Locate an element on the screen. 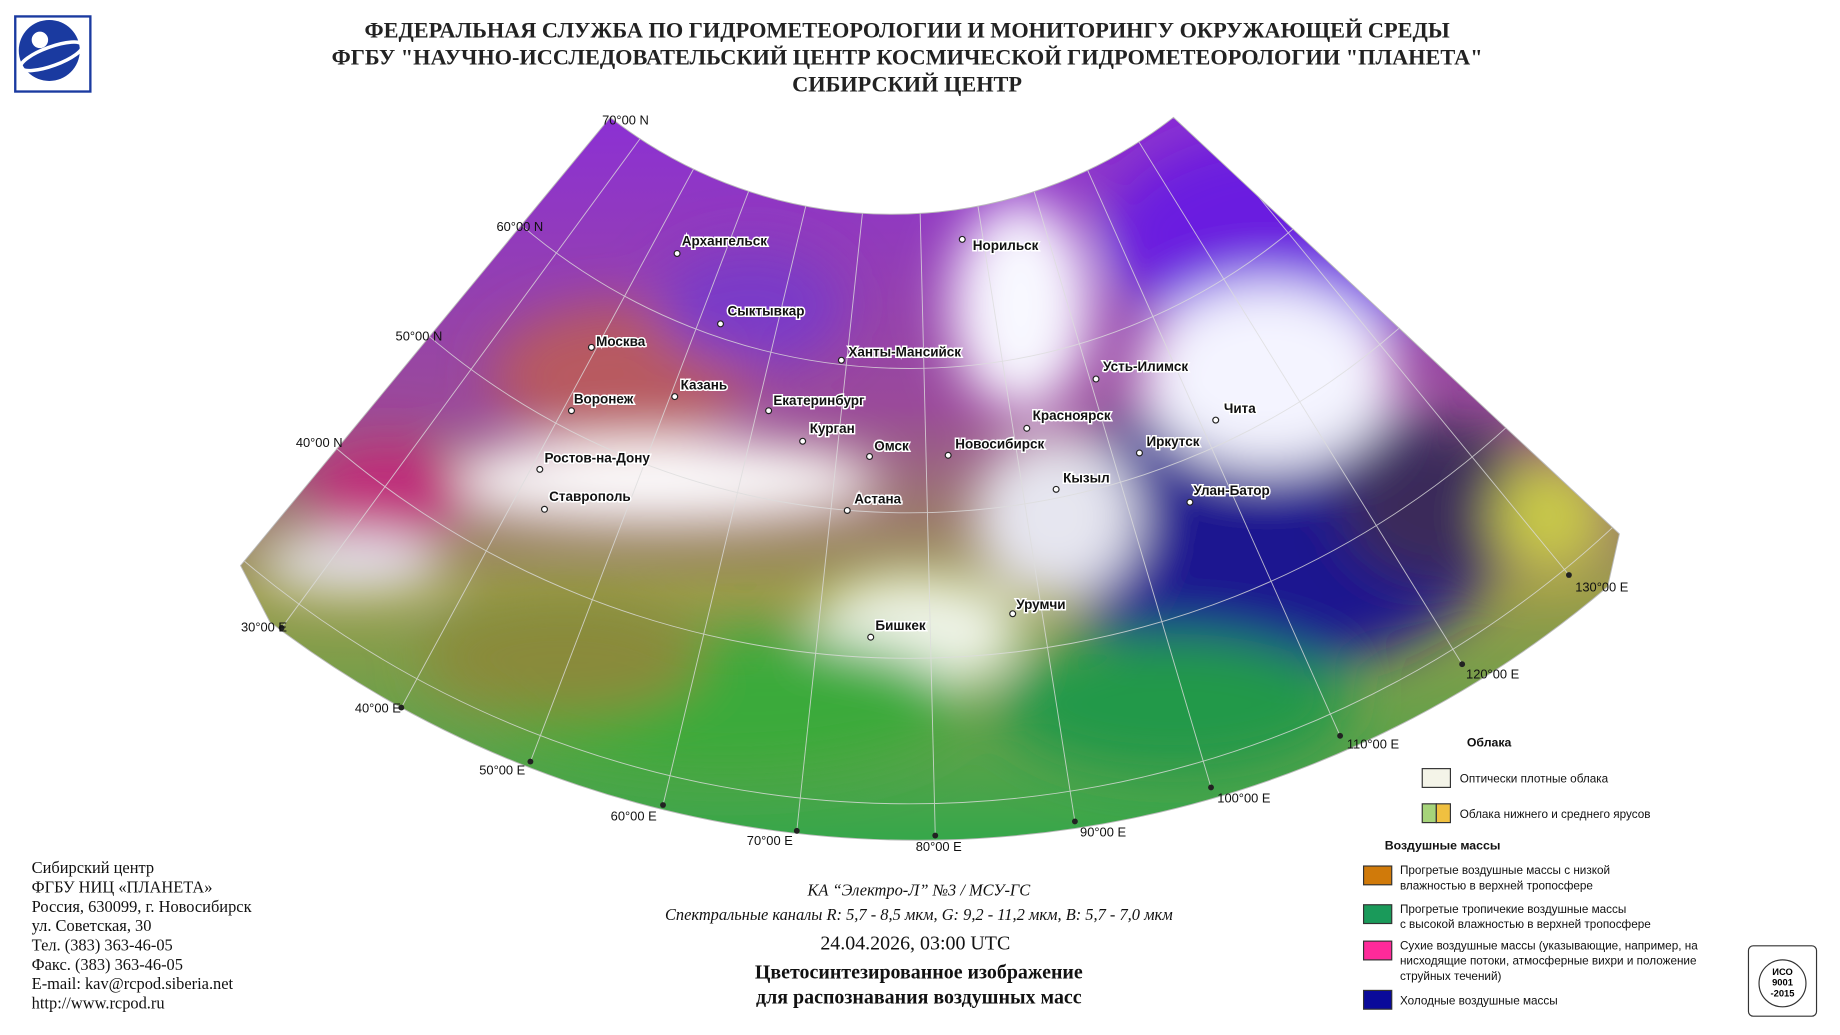  city-label: Усть-Илимск is located at coordinates (1145, 366).